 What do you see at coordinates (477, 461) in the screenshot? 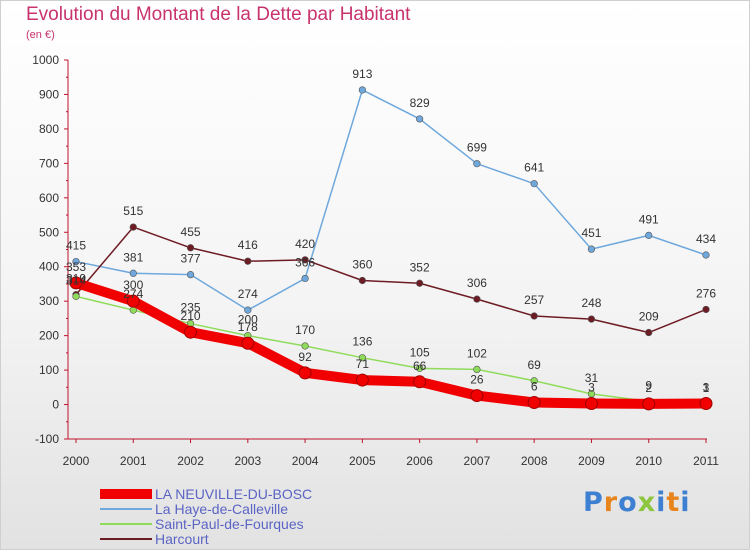
I see `x-tick-label: 2007` at bounding box center [477, 461].